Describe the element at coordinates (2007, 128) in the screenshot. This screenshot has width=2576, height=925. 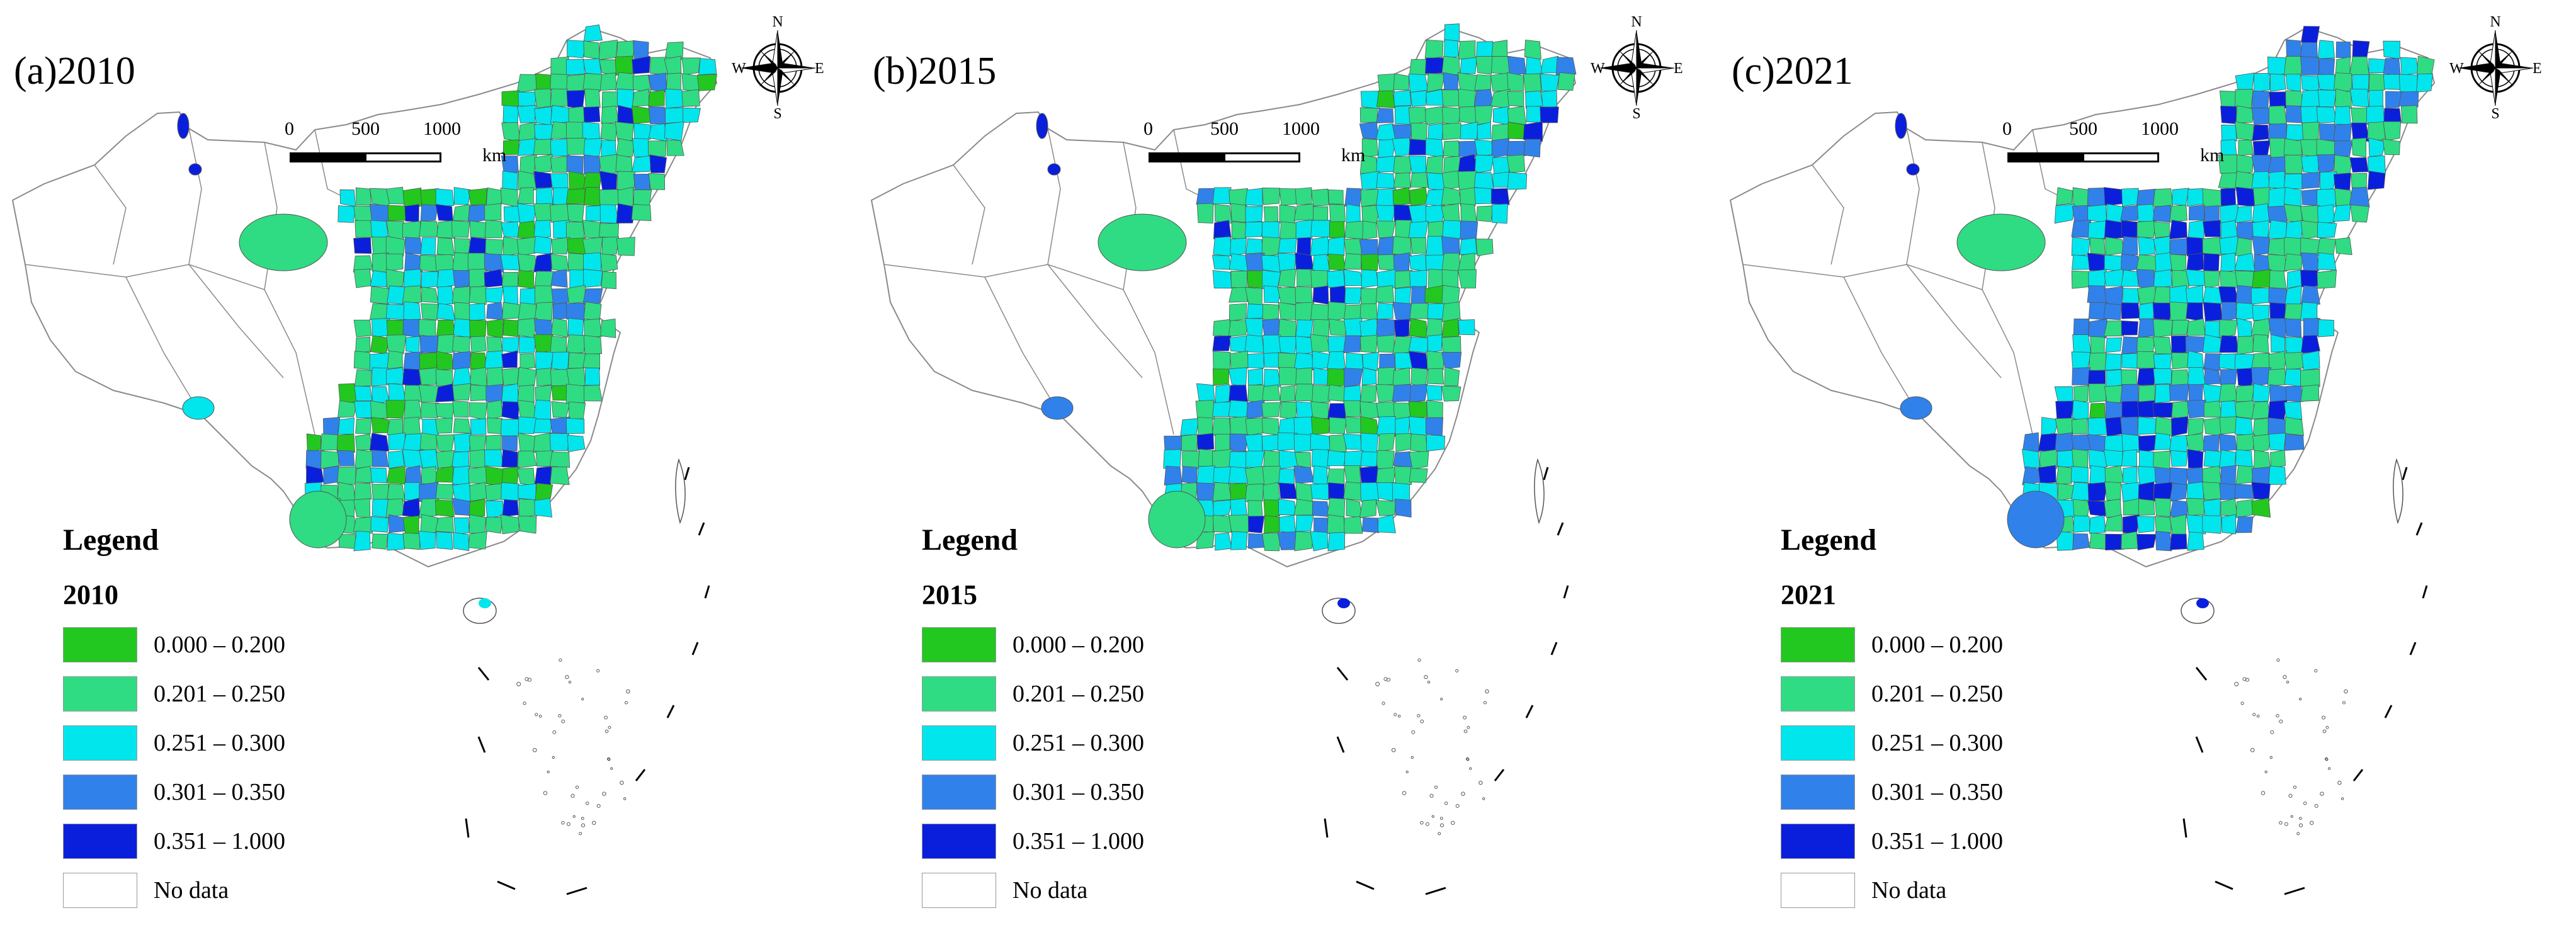
I see `scale-tick-0: 0` at that location.